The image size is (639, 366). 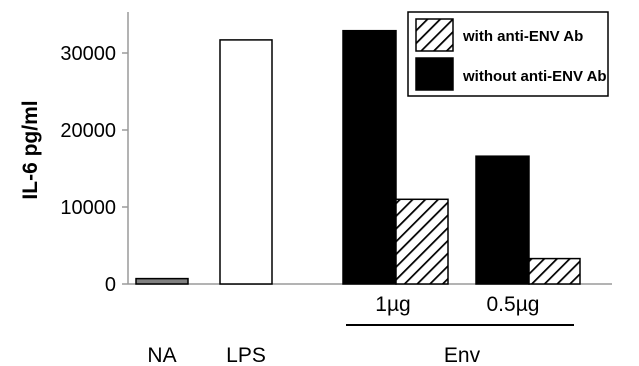 What do you see at coordinates (508, 54) in the screenshot?
I see `legend: with anti-ENV Ab without anti-ENV Ab` at bounding box center [508, 54].